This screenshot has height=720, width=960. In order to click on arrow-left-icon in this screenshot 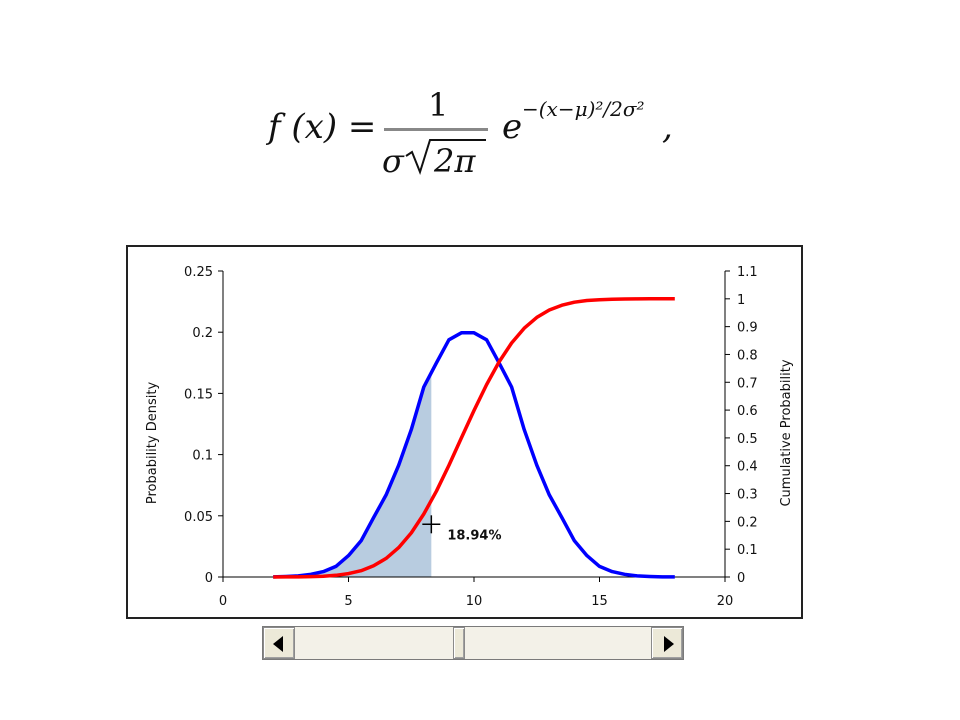, I will do `click(278, 644)`.